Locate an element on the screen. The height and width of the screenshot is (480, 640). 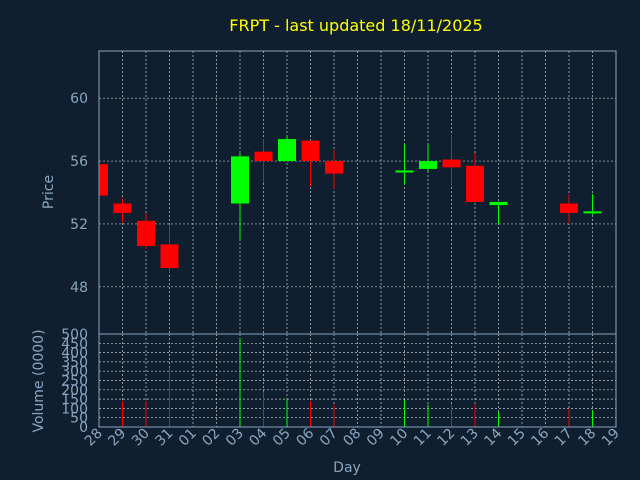
x-tick-label: 01 is located at coordinates (188, 438).